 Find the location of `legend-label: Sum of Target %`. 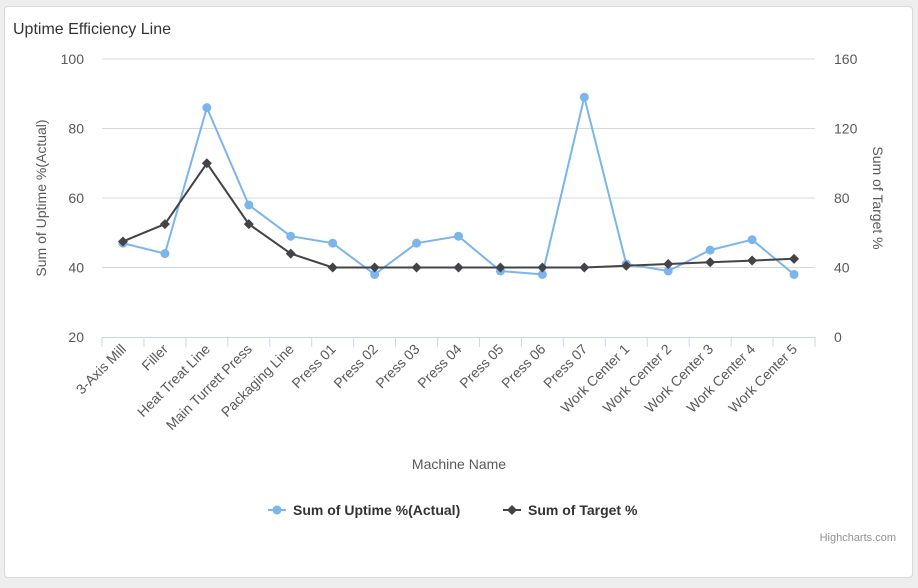

legend-label: Sum of Target % is located at coordinates (583, 510).